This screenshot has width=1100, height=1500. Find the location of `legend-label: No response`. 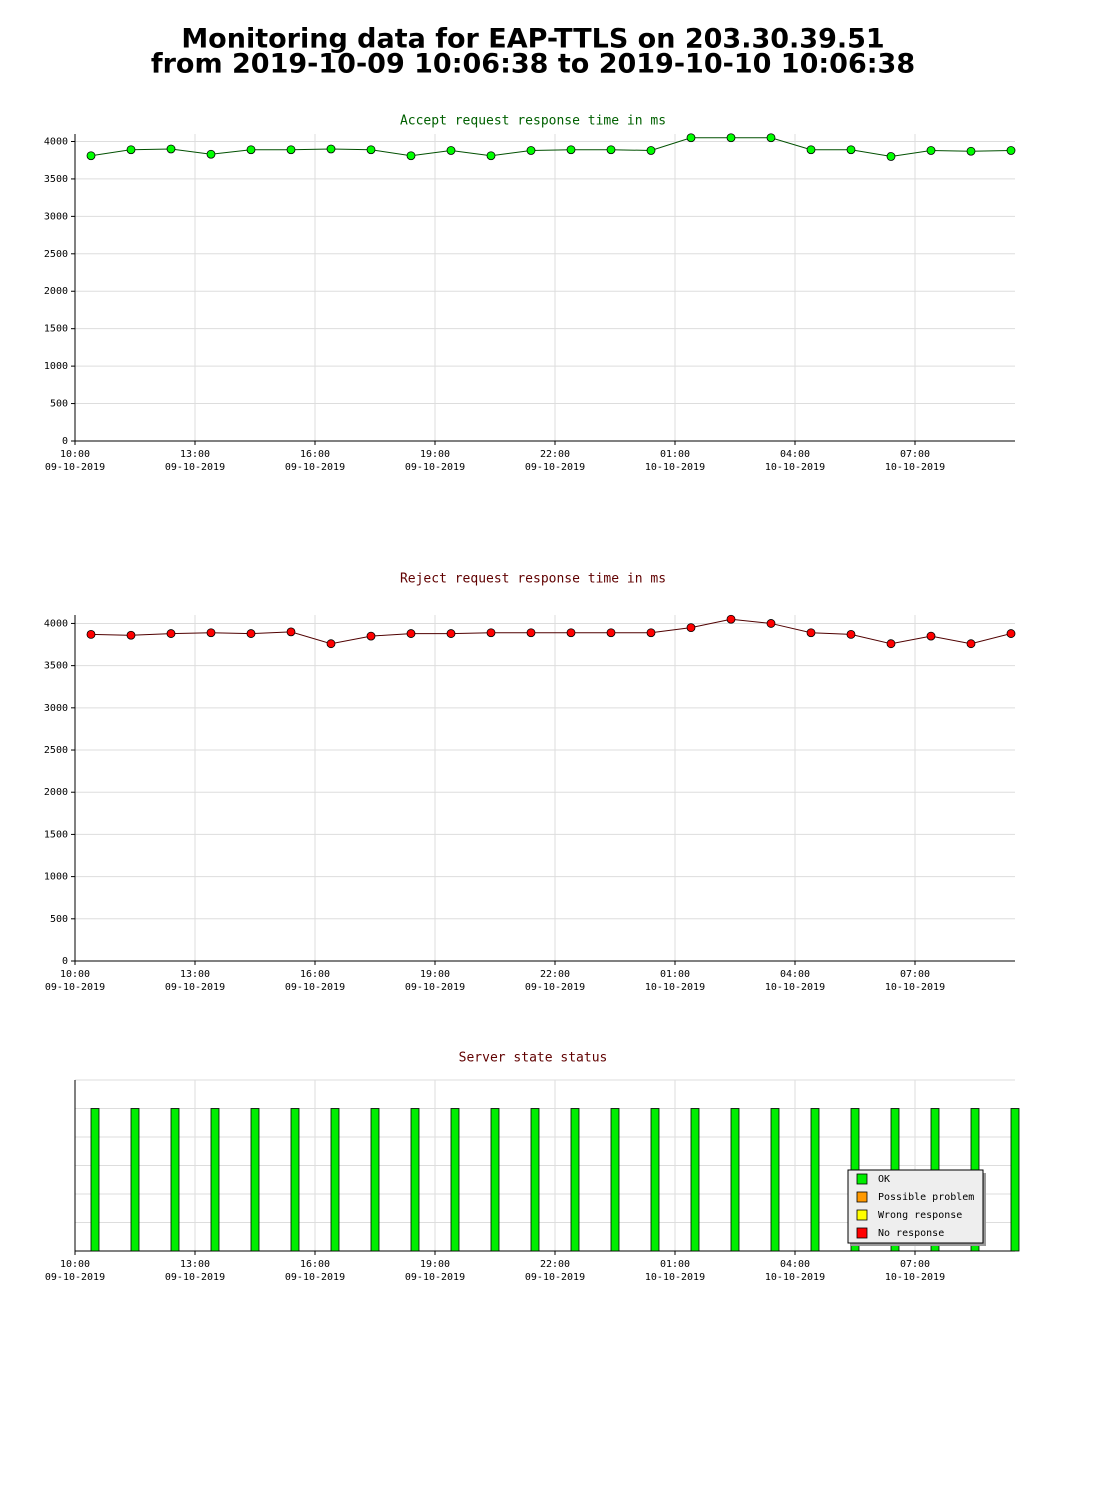

legend-label: No response is located at coordinates (911, 1233).